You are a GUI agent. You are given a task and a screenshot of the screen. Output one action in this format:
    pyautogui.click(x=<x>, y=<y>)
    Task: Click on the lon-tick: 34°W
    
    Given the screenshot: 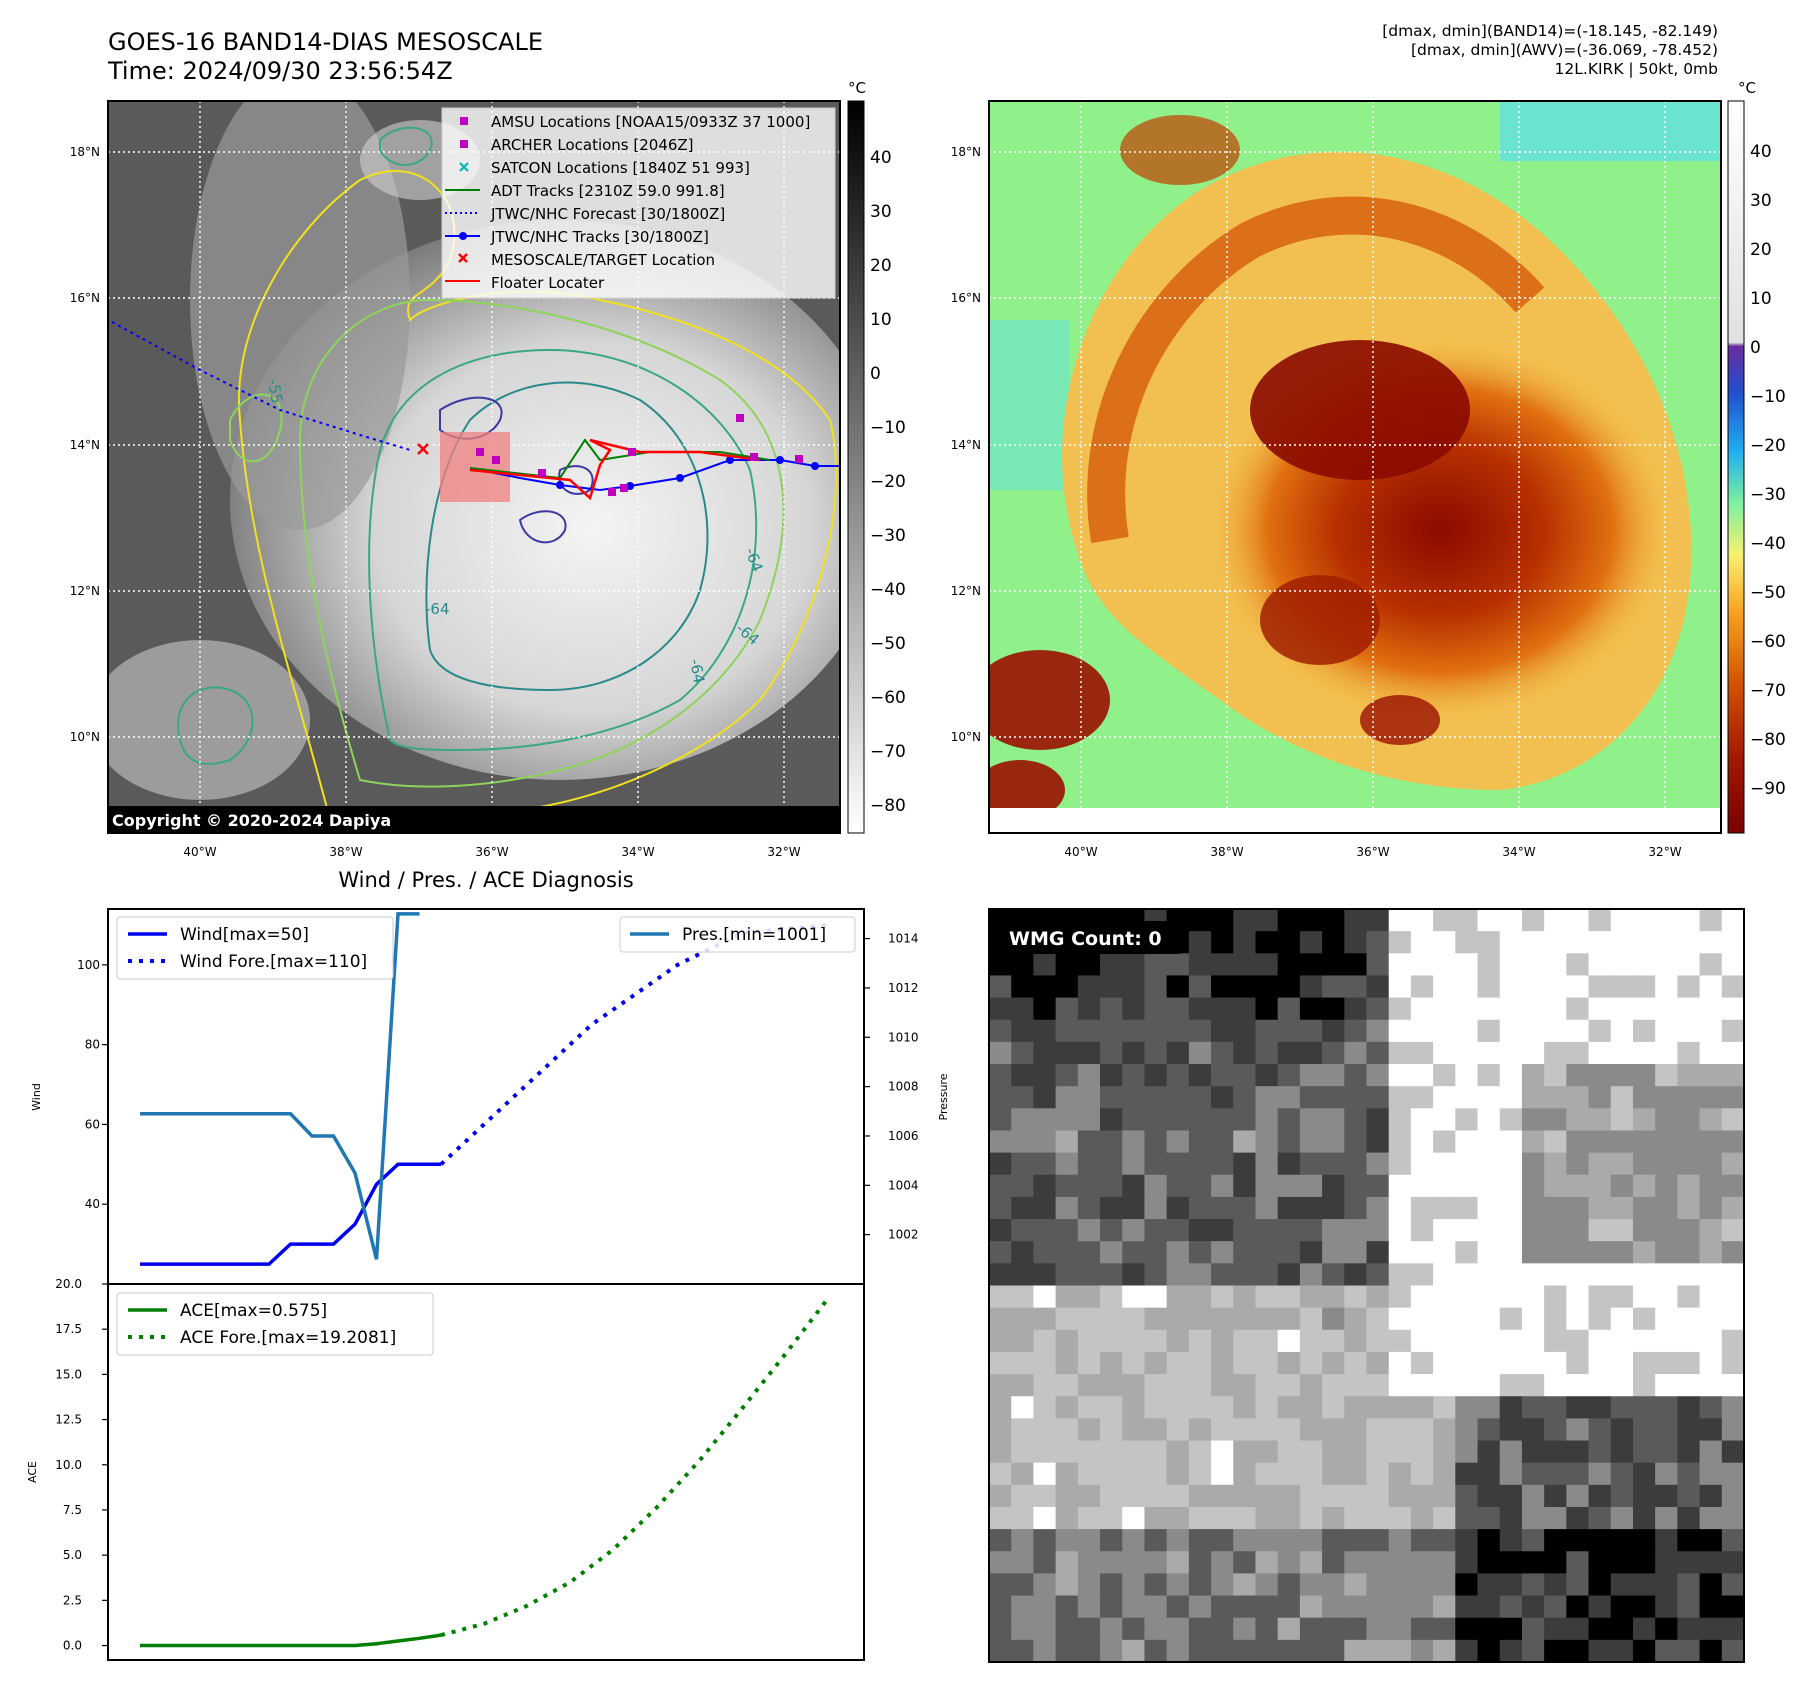 What is the action you would take?
    pyautogui.click(x=637, y=852)
    